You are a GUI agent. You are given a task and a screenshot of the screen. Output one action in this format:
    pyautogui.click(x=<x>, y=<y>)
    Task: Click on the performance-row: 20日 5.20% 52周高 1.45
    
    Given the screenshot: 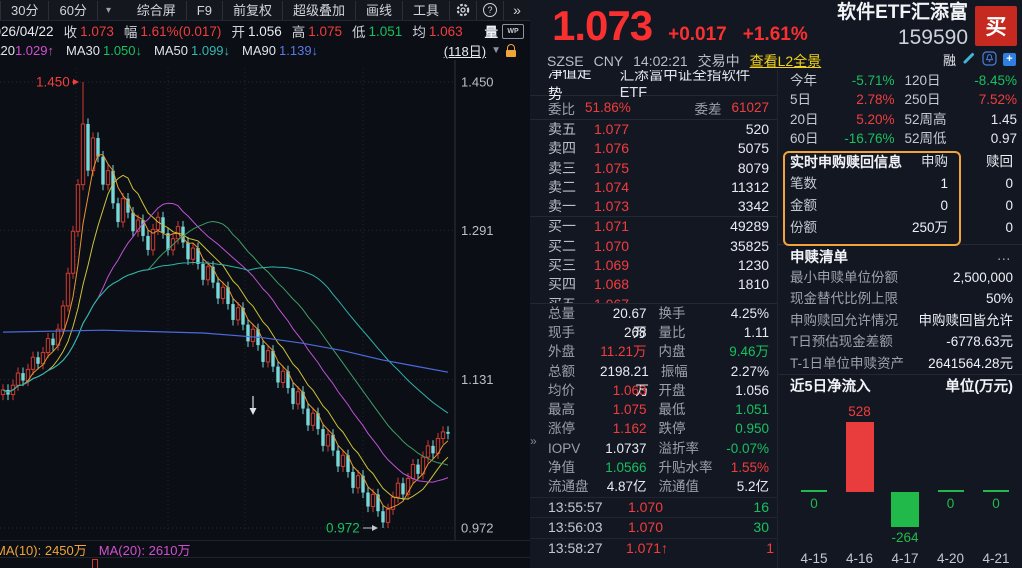 What is the action you would take?
    pyautogui.click(x=903, y=119)
    